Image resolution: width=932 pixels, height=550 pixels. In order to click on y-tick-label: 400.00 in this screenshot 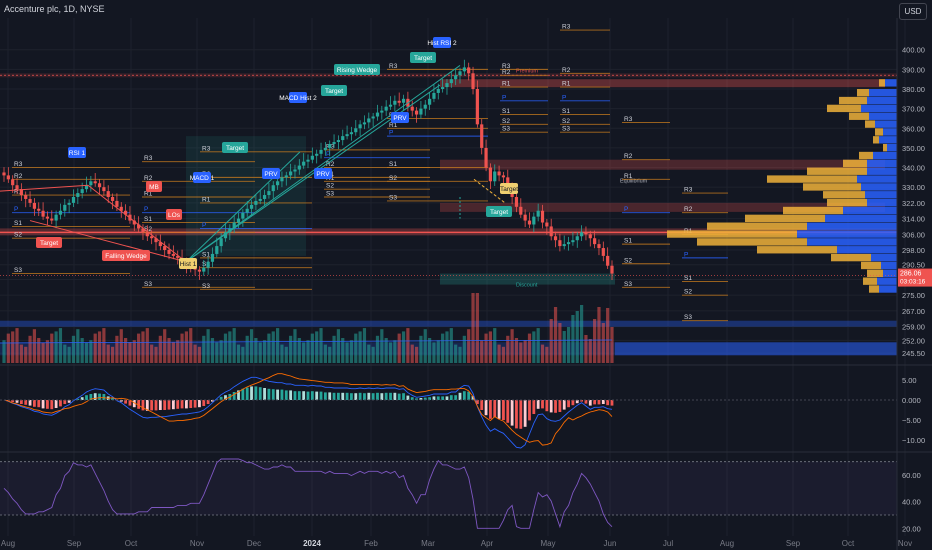, I will do `click(913, 50)`.